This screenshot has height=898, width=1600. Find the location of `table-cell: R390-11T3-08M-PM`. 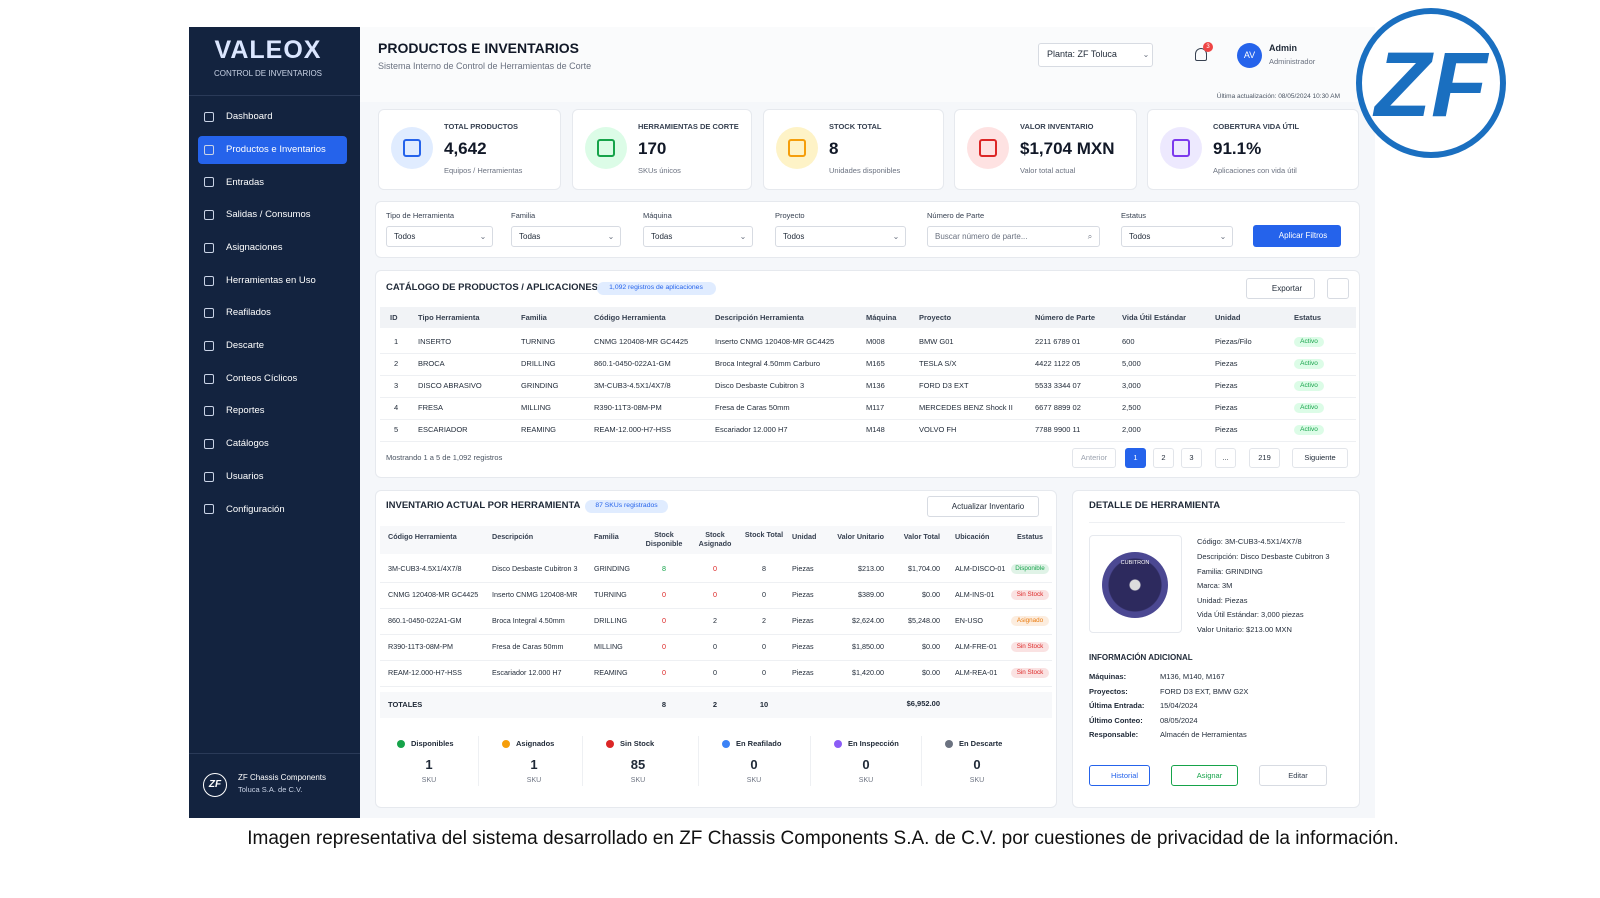

table-cell: R390-11T3-08M-PM is located at coordinates (628, 408).